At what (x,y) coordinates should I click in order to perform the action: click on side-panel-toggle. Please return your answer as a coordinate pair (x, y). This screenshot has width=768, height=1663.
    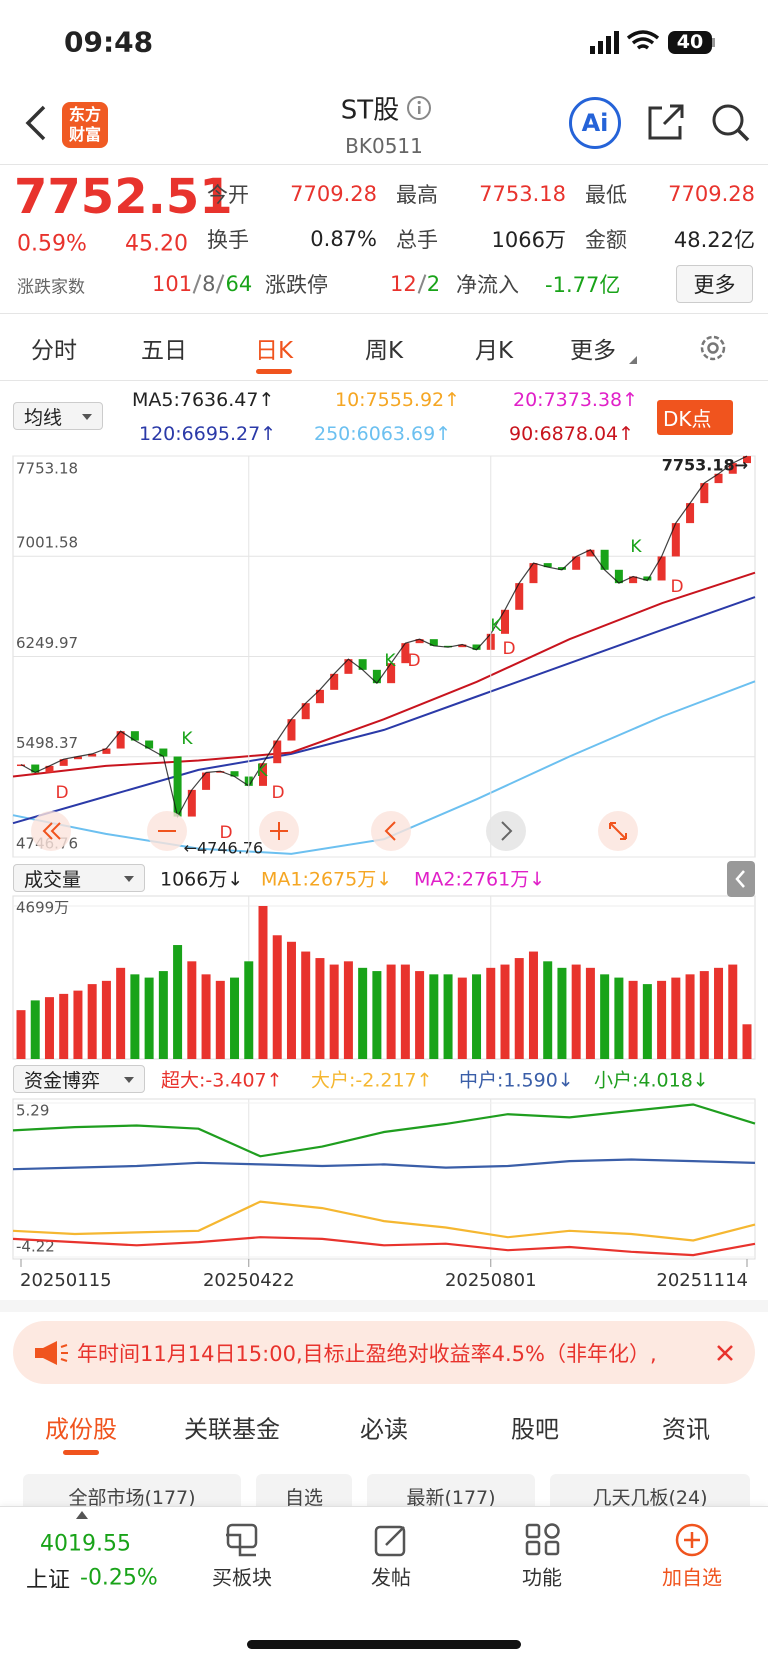
    Looking at the image, I should click on (741, 879).